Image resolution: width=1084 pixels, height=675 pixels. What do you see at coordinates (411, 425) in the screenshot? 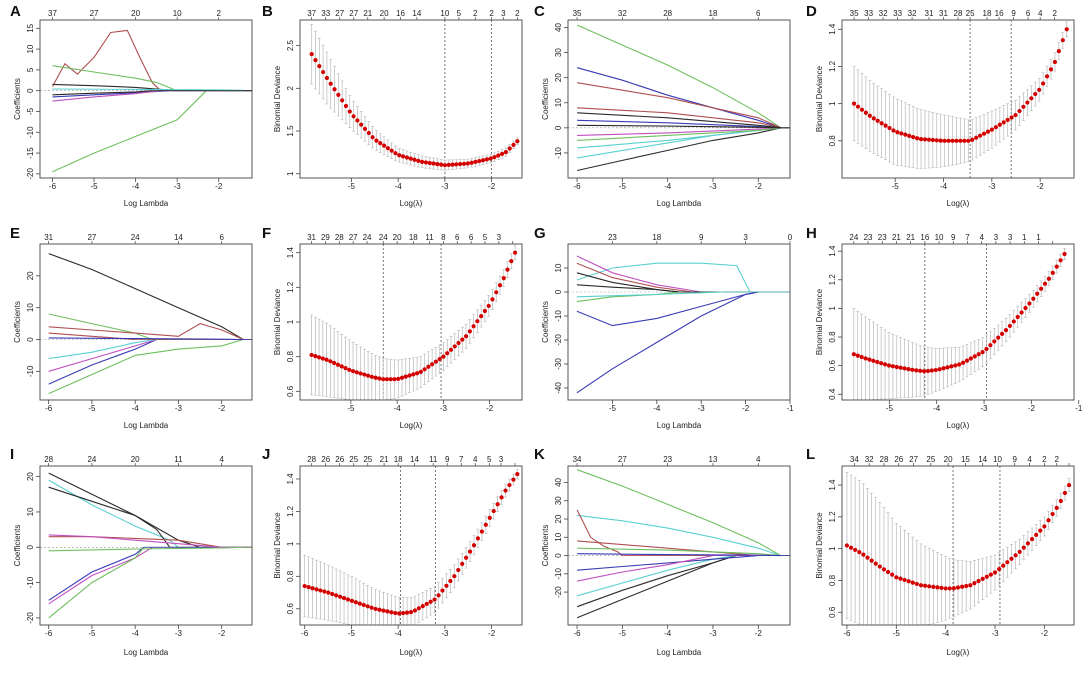
I see `x-axis-label-f: Log(λ)` at bounding box center [411, 425].